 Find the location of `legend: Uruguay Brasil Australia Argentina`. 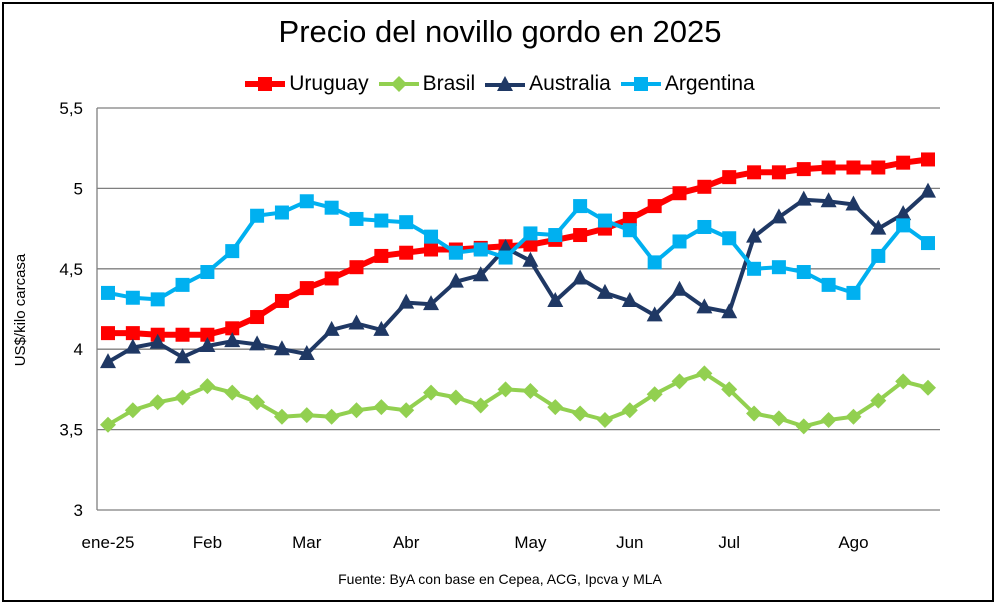

legend: Uruguay Brasil Australia Argentina is located at coordinates (500, 84).